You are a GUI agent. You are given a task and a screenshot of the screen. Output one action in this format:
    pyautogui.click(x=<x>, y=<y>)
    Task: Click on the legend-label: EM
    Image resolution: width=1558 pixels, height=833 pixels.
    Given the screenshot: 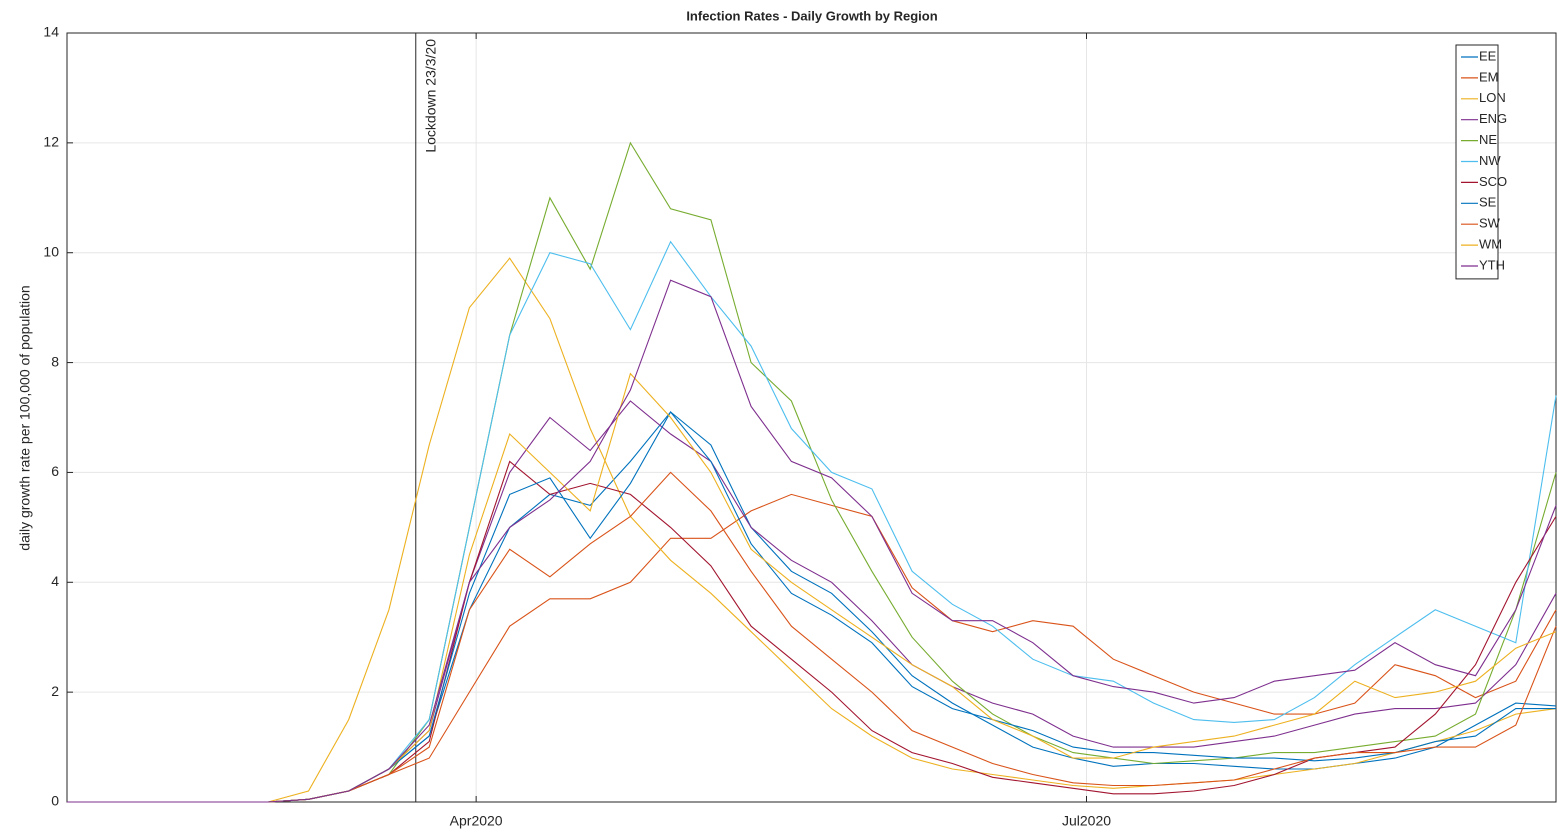 What is the action you would take?
    pyautogui.click(x=1489, y=76)
    